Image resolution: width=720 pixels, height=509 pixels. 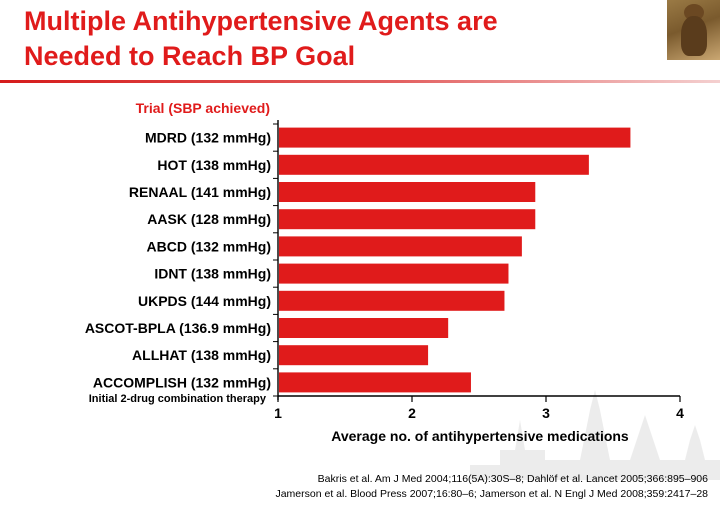 I want to click on category-label: RENAAL (141 mmHg), so click(x=200, y=192).